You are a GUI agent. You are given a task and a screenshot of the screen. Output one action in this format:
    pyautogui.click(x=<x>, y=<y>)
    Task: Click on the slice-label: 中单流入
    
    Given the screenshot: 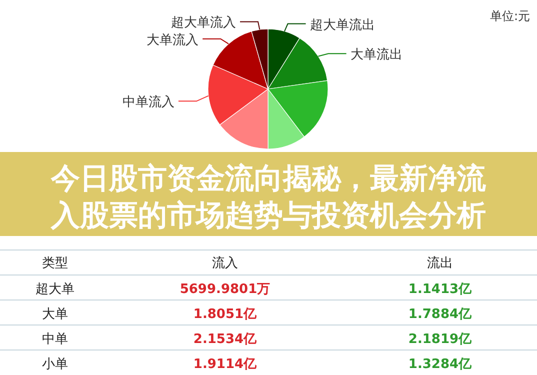 What is the action you would take?
    pyautogui.click(x=148, y=102)
    